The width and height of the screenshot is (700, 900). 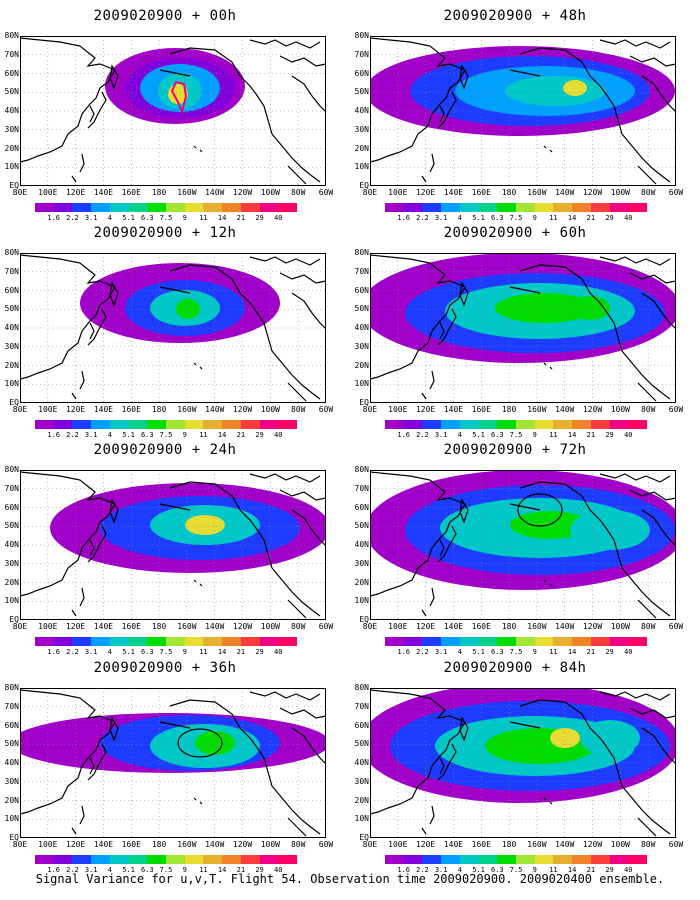 What do you see at coordinates (187, 192) in the screenshot?
I see `longitude-label: 160W` at bounding box center [187, 192].